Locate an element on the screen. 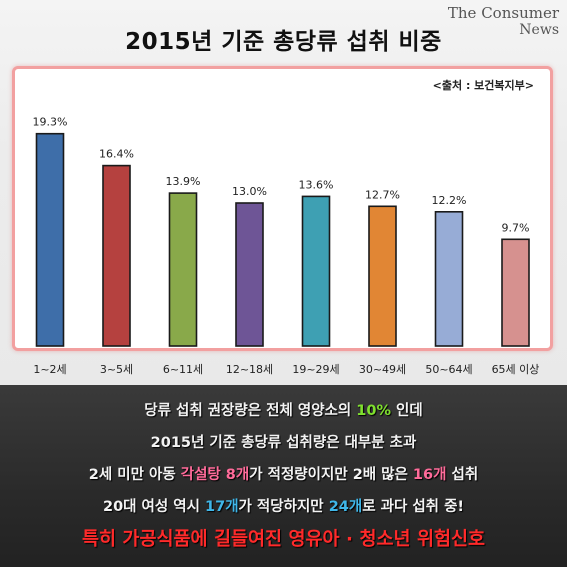 This screenshot has height=567, width=567. x-tick-label-8: 65세 이상 is located at coordinates (515, 369).